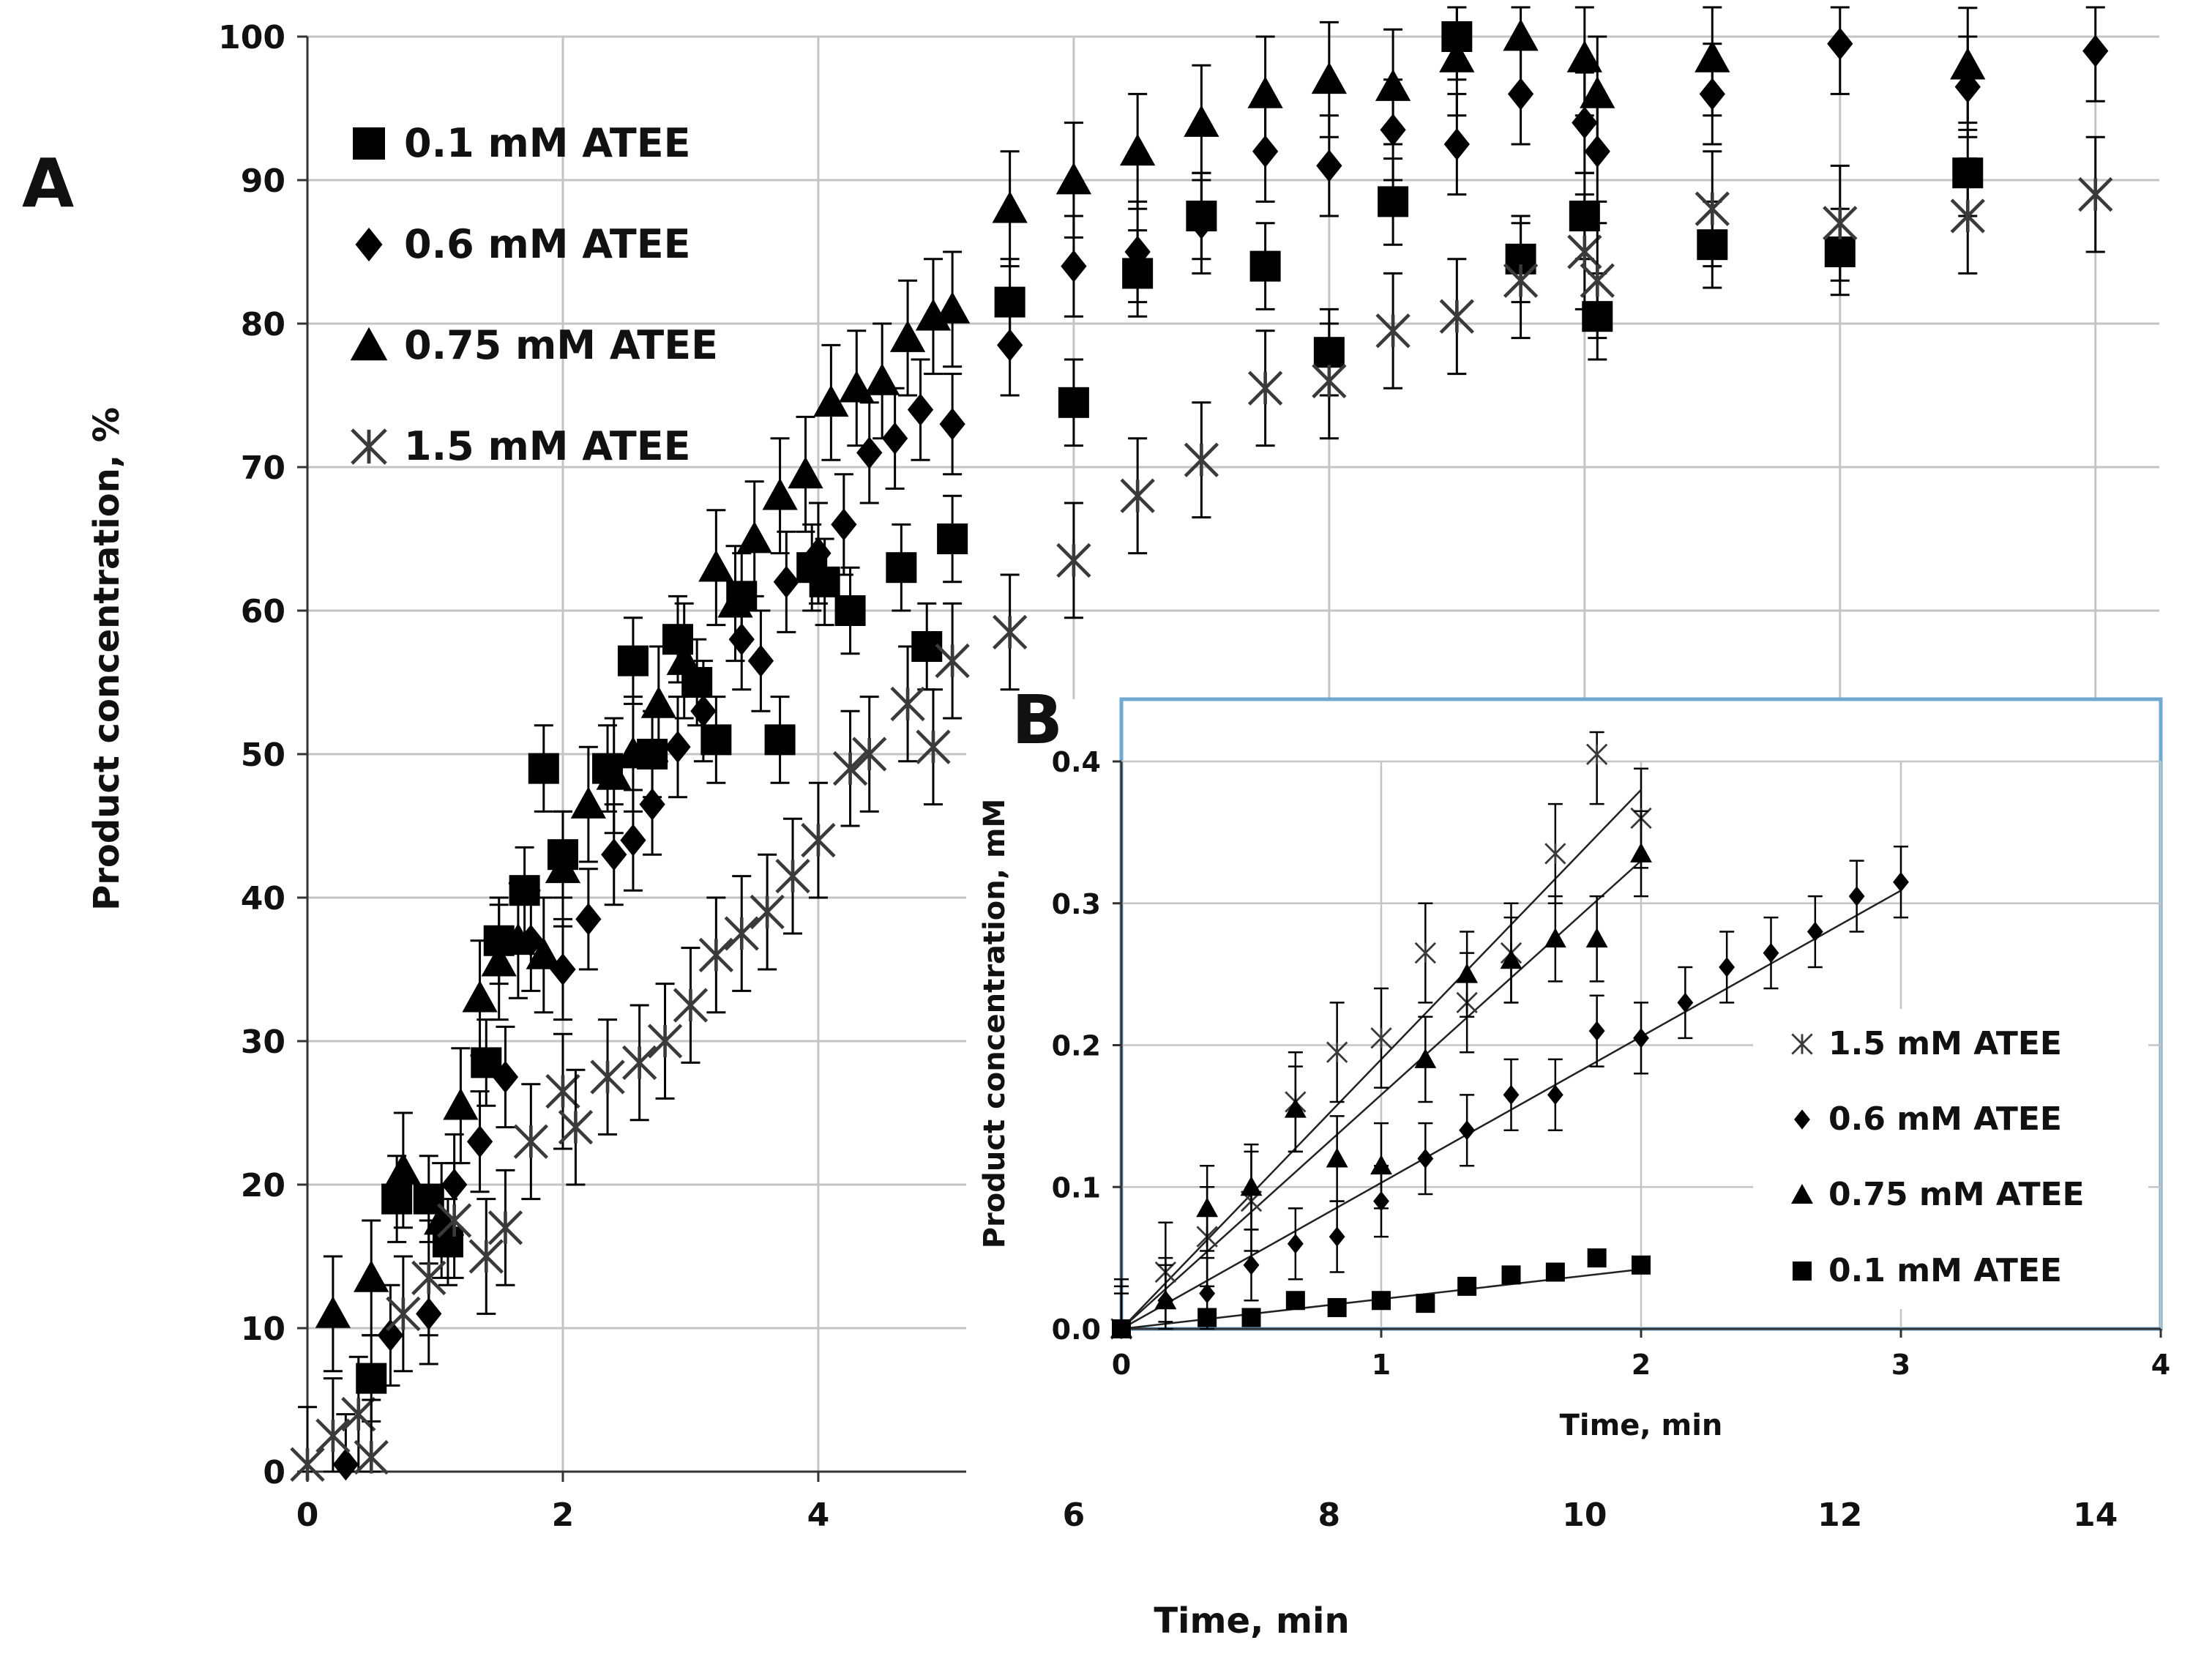  I want to click on b-x-axis-title: Time, min, so click(1642, 1425).